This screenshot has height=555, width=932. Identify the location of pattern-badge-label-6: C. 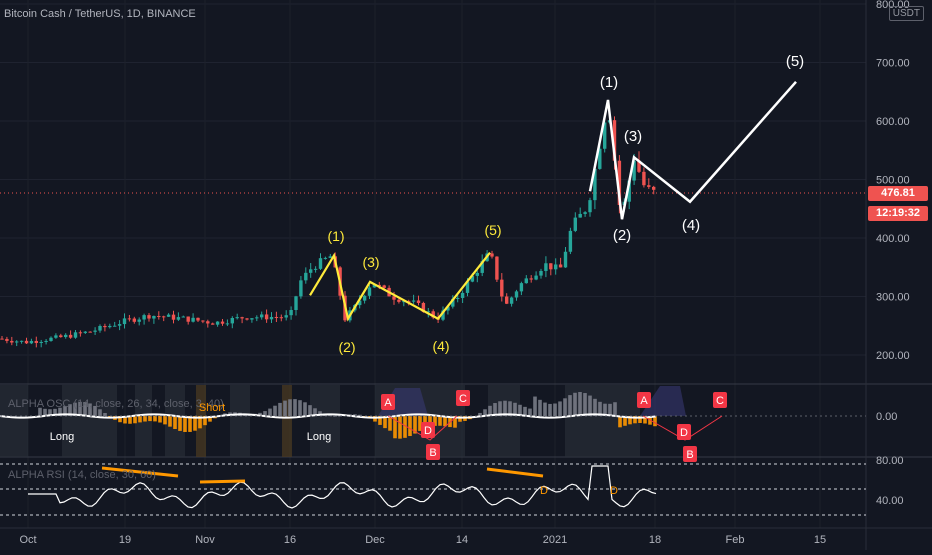
(720, 401).